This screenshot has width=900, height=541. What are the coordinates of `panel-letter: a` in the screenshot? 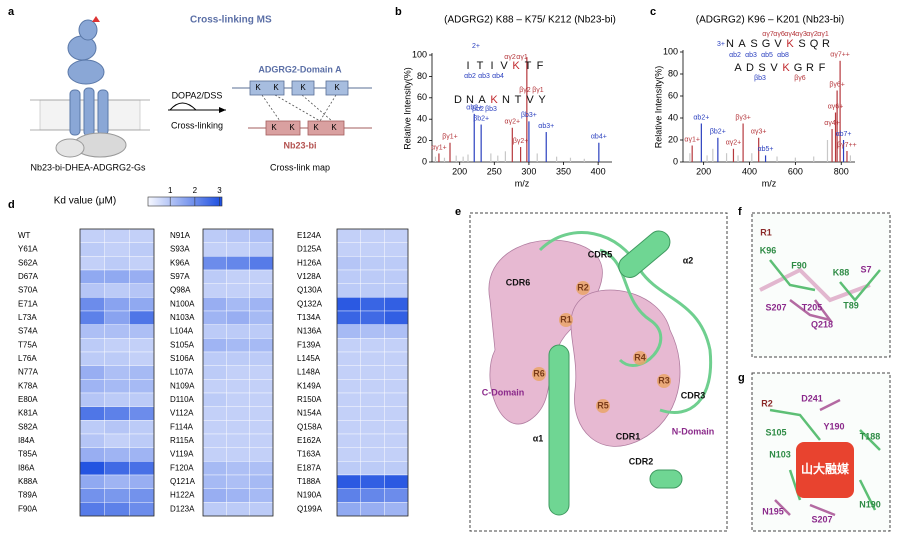 It's located at (11, 12).